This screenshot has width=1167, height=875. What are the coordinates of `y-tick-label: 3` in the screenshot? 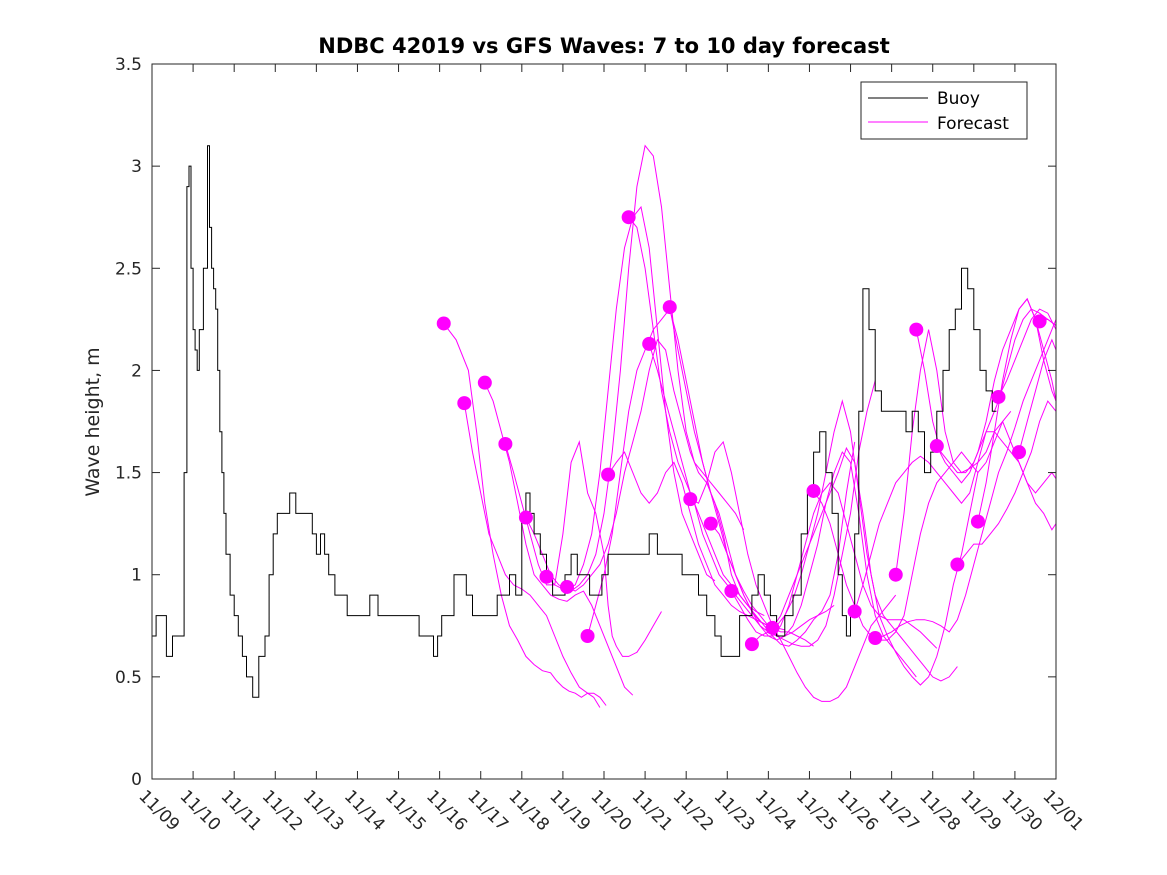 It's located at (136, 167).